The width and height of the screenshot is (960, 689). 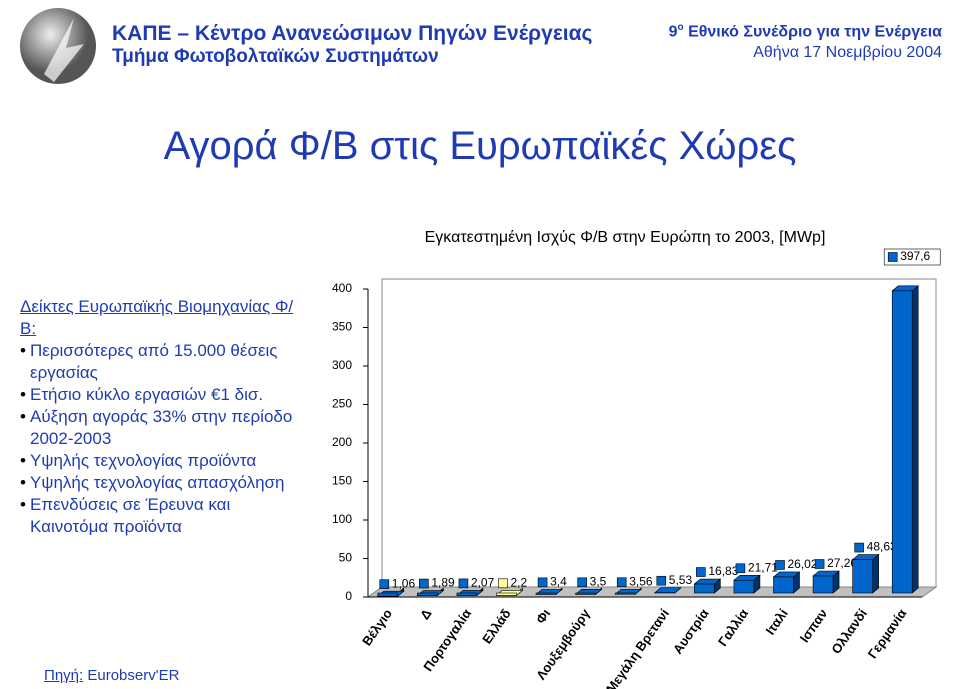 I want to click on x-tick-label: Ελλάδ, so click(x=496, y=626).